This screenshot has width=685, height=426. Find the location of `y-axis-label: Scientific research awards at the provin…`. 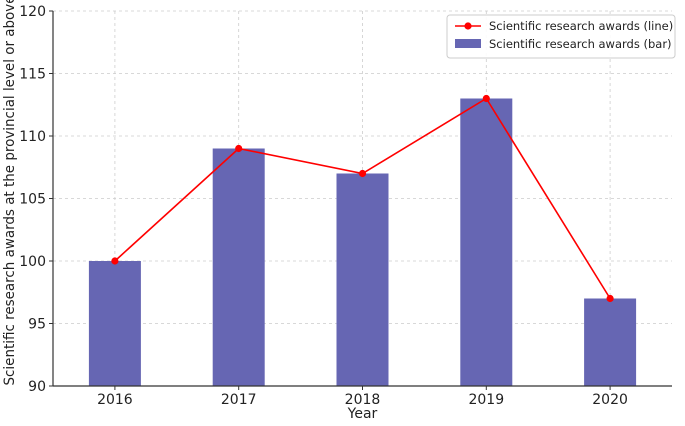

y-axis-label: Scientific research awards at the provin… is located at coordinates (10, 193).